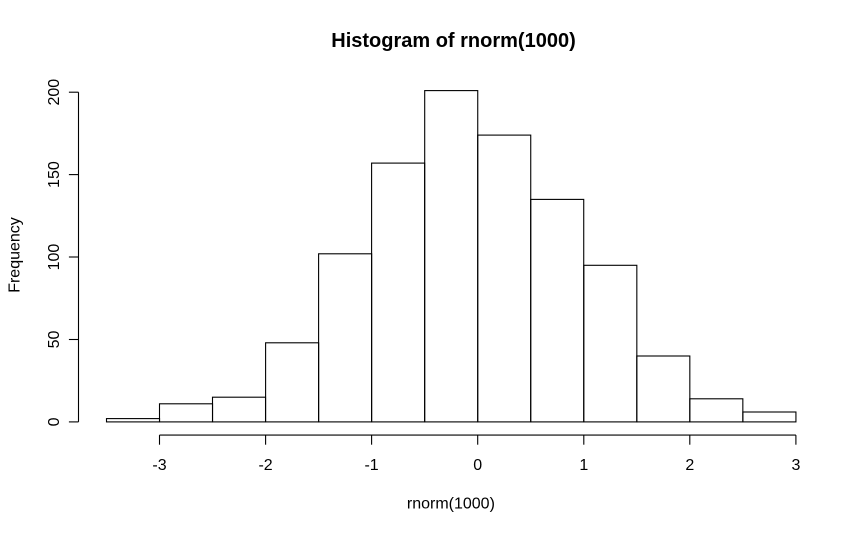  I want to click on svg-text: -2, so click(265, 465).